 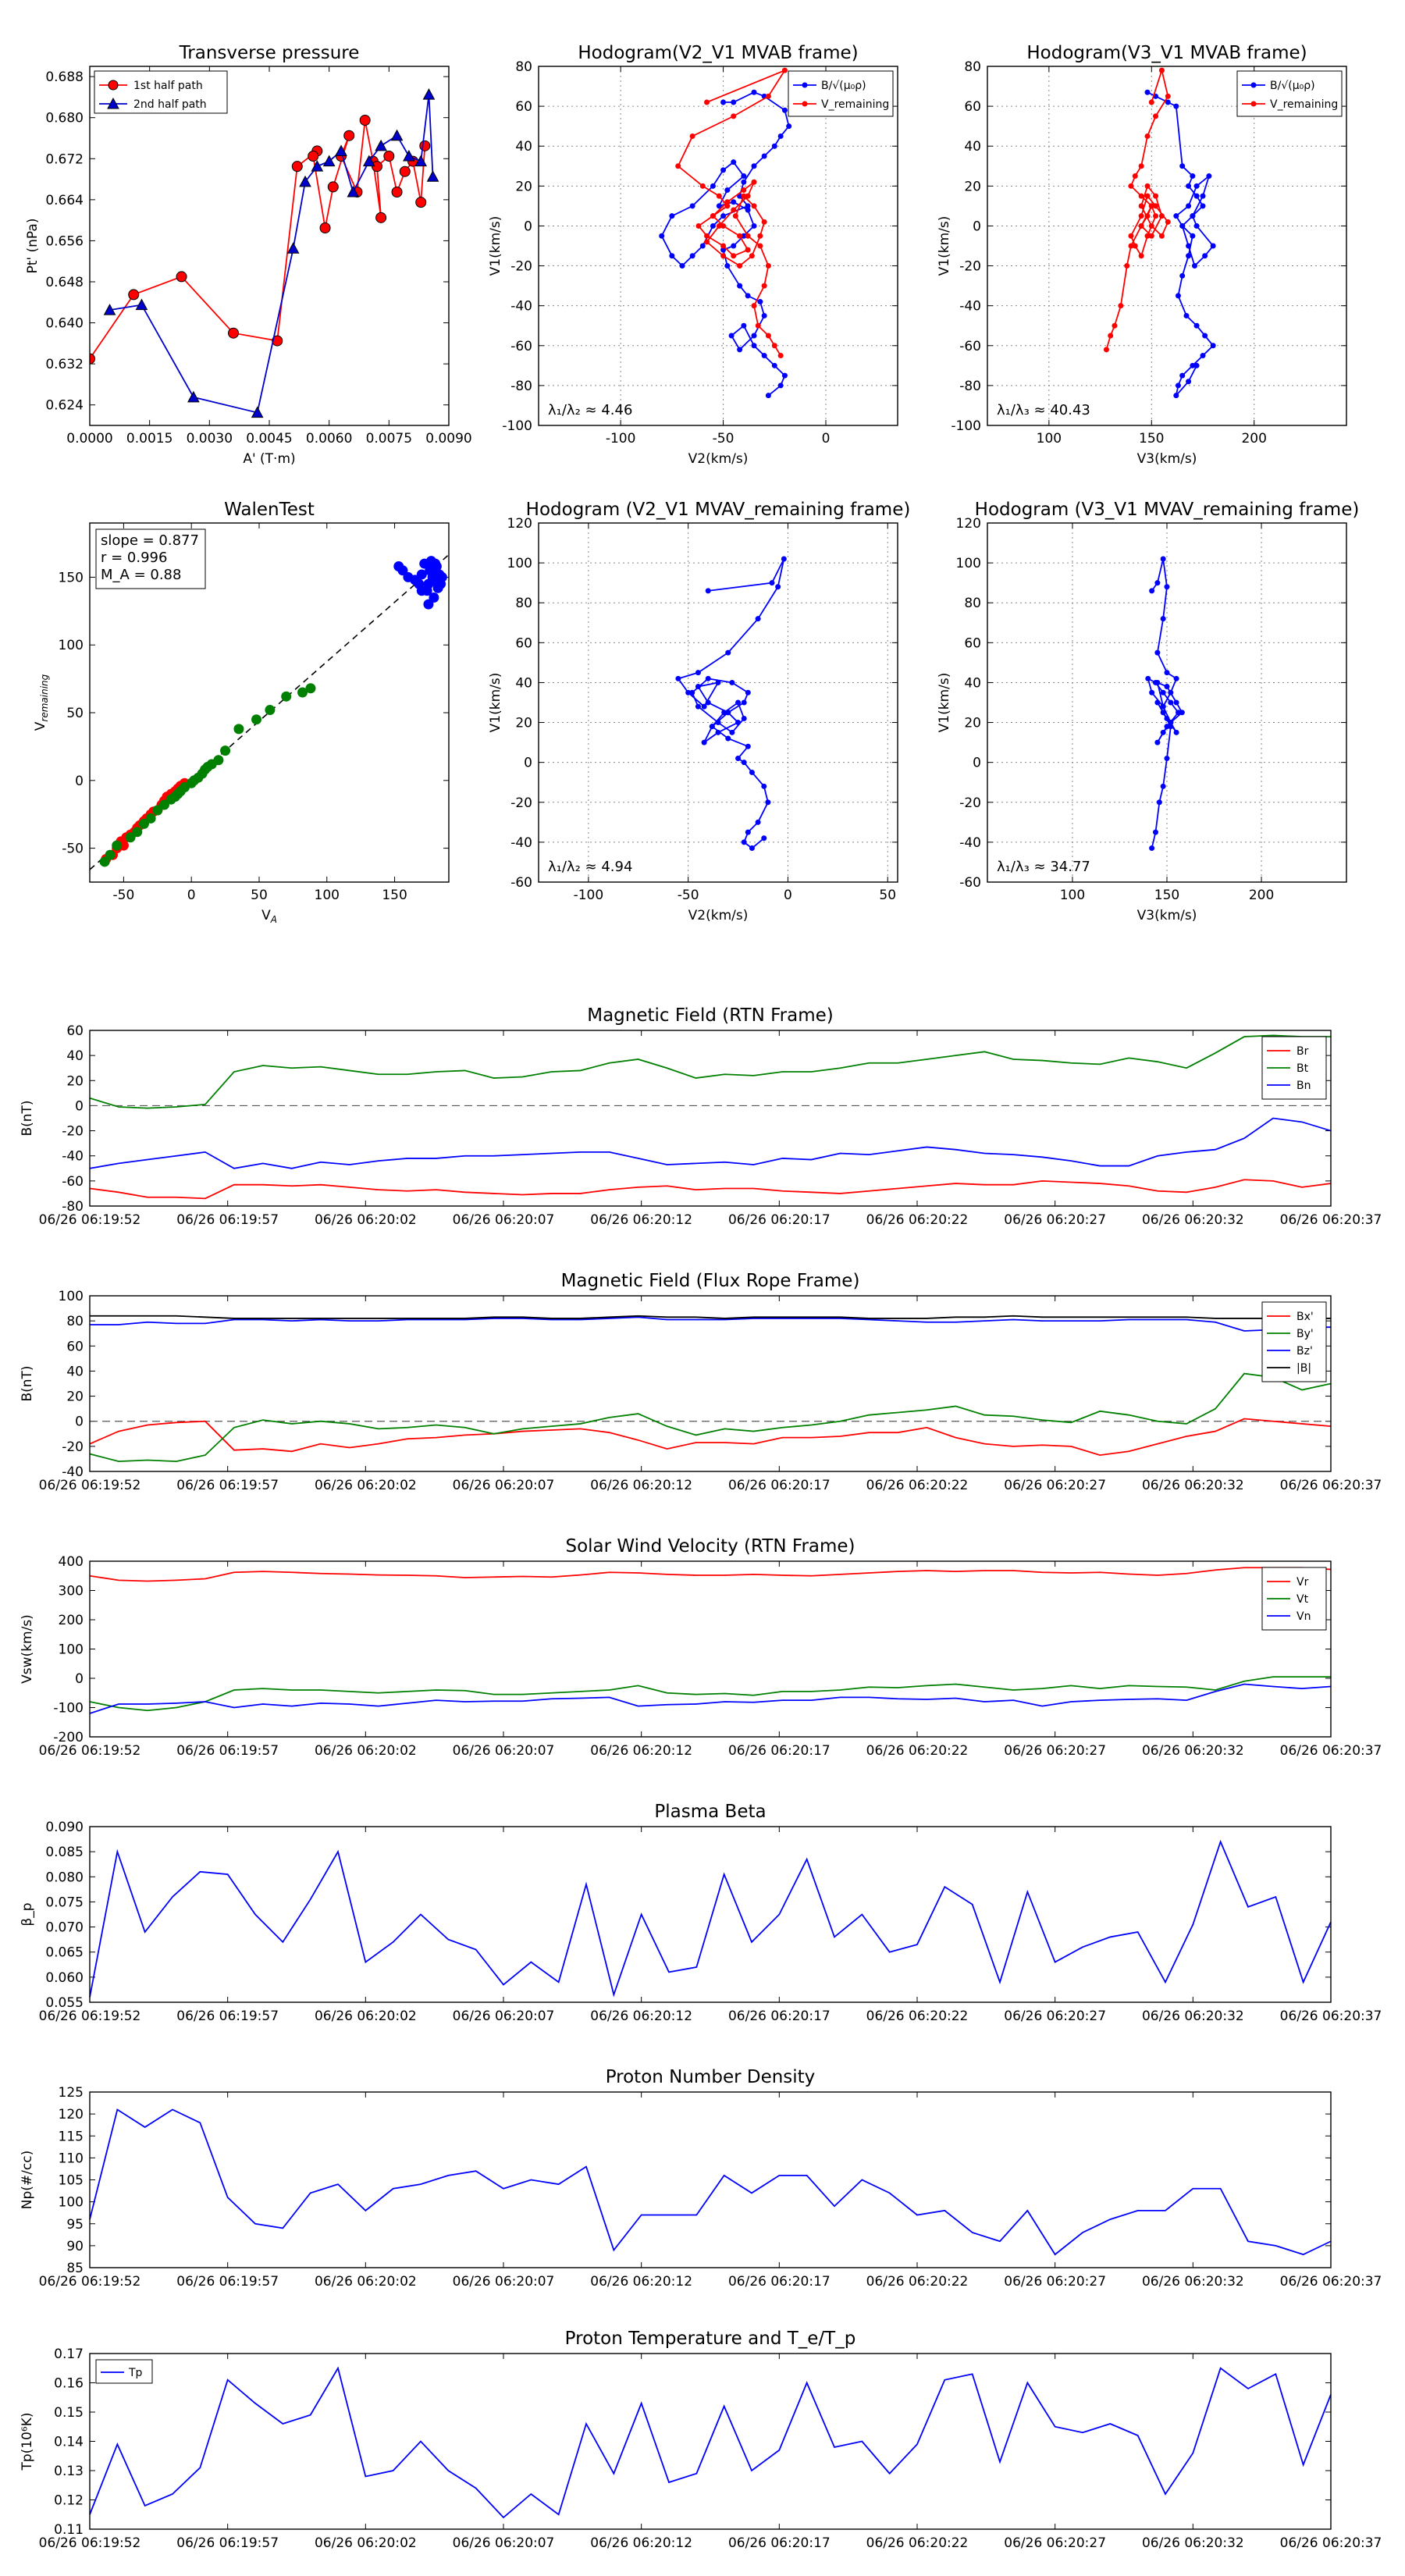 What do you see at coordinates (41, 702) in the screenshot?
I see `y-axis-label: Vremaining` at bounding box center [41, 702].